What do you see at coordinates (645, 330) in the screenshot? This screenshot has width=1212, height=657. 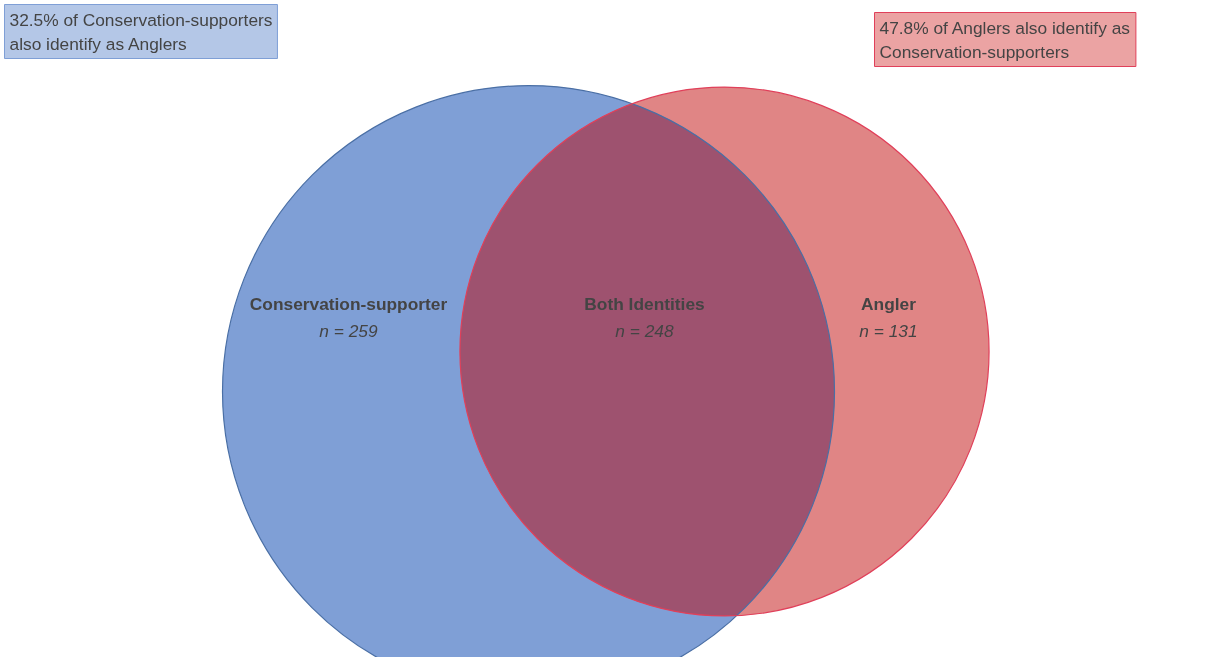 I see `data-label: n = 248` at bounding box center [645, 330].